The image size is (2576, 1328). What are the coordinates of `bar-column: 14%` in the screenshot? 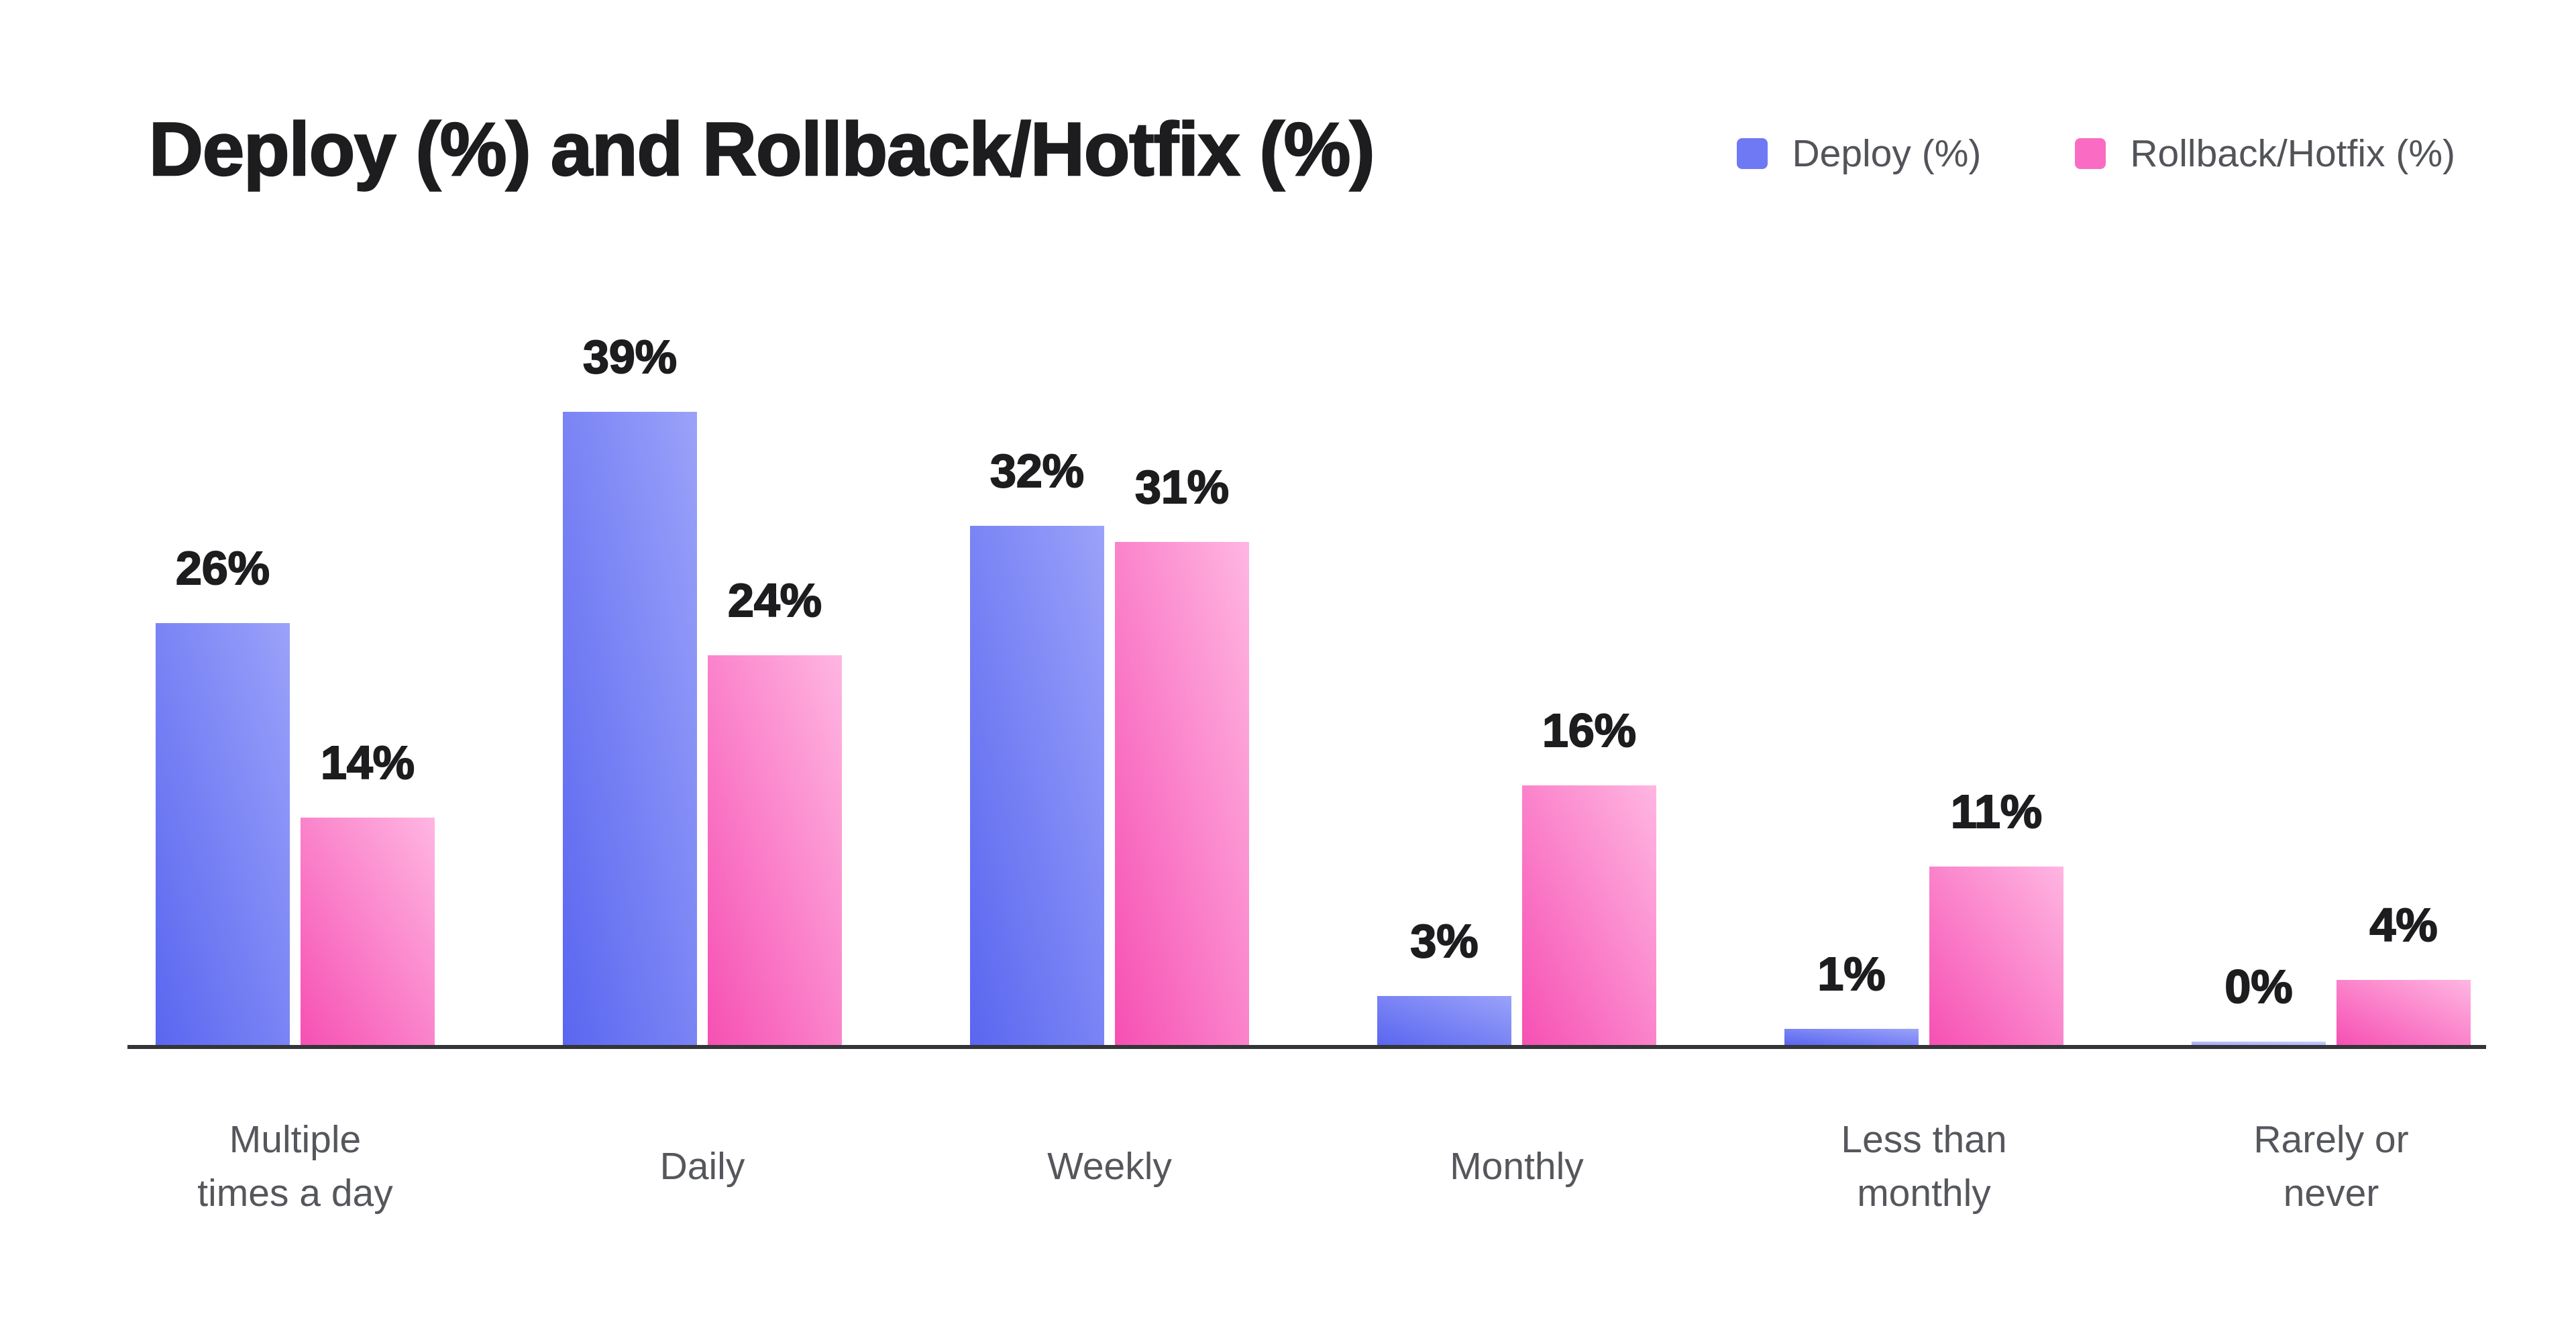 It's located at (368, 890).